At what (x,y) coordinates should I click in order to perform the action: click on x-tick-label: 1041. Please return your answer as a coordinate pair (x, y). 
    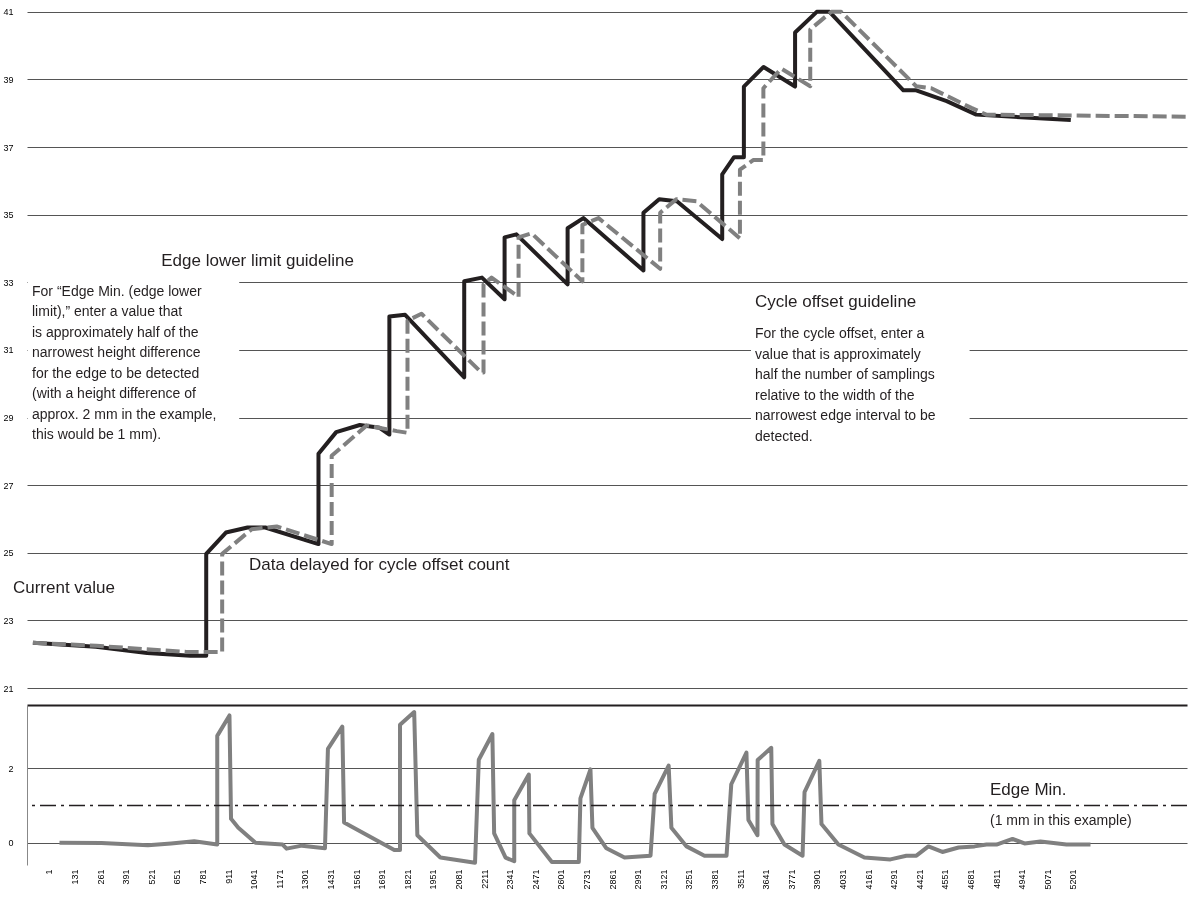
    Looking at the image, I should click on (254, 879).